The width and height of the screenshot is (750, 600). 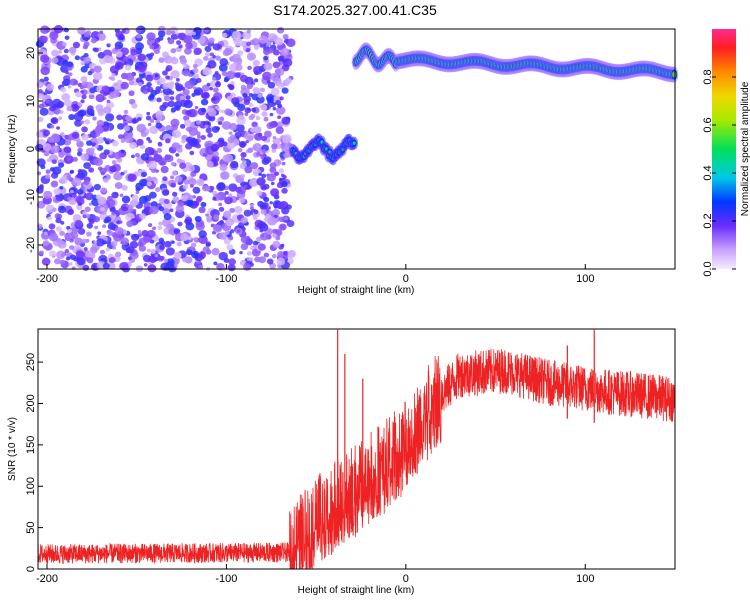 What do you see at coordinates (31, 197) in the screenshot?
I see `spectrogram-ytick-label: -10` at bounding box center [31, 197].